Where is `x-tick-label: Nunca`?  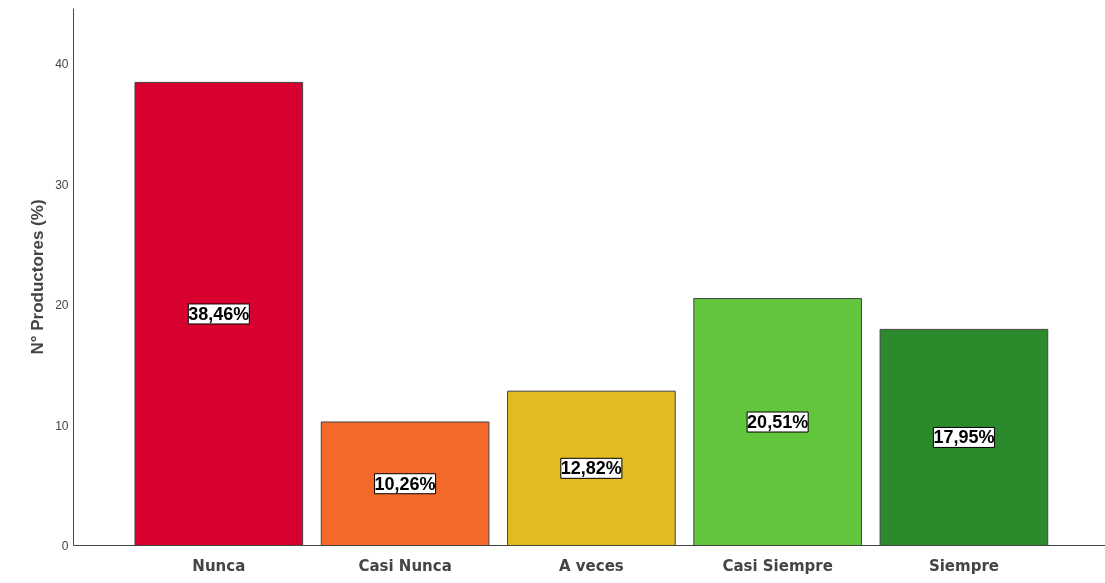 x-tick-label: Nunca is located at coordinates (219, 565).